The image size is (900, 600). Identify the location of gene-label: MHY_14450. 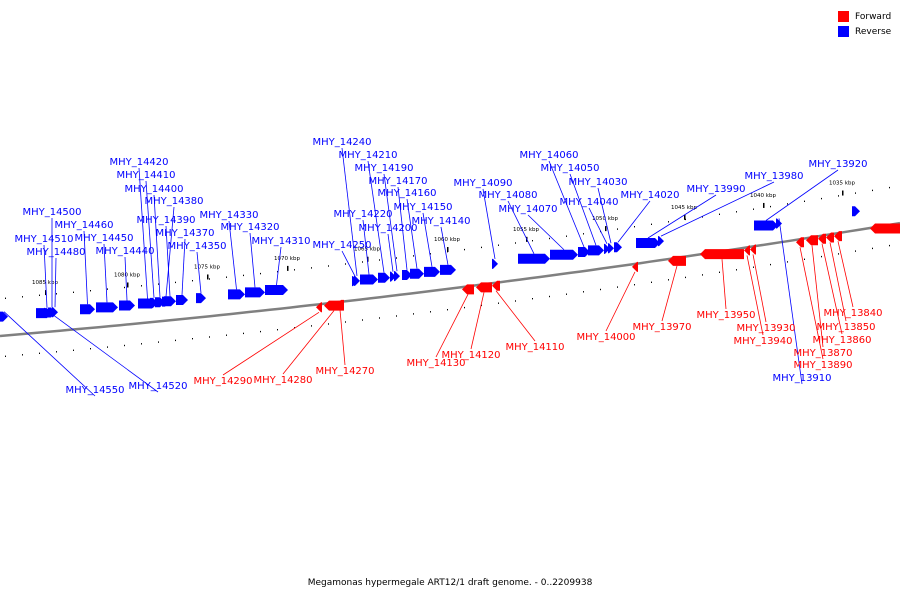
(103, 238).